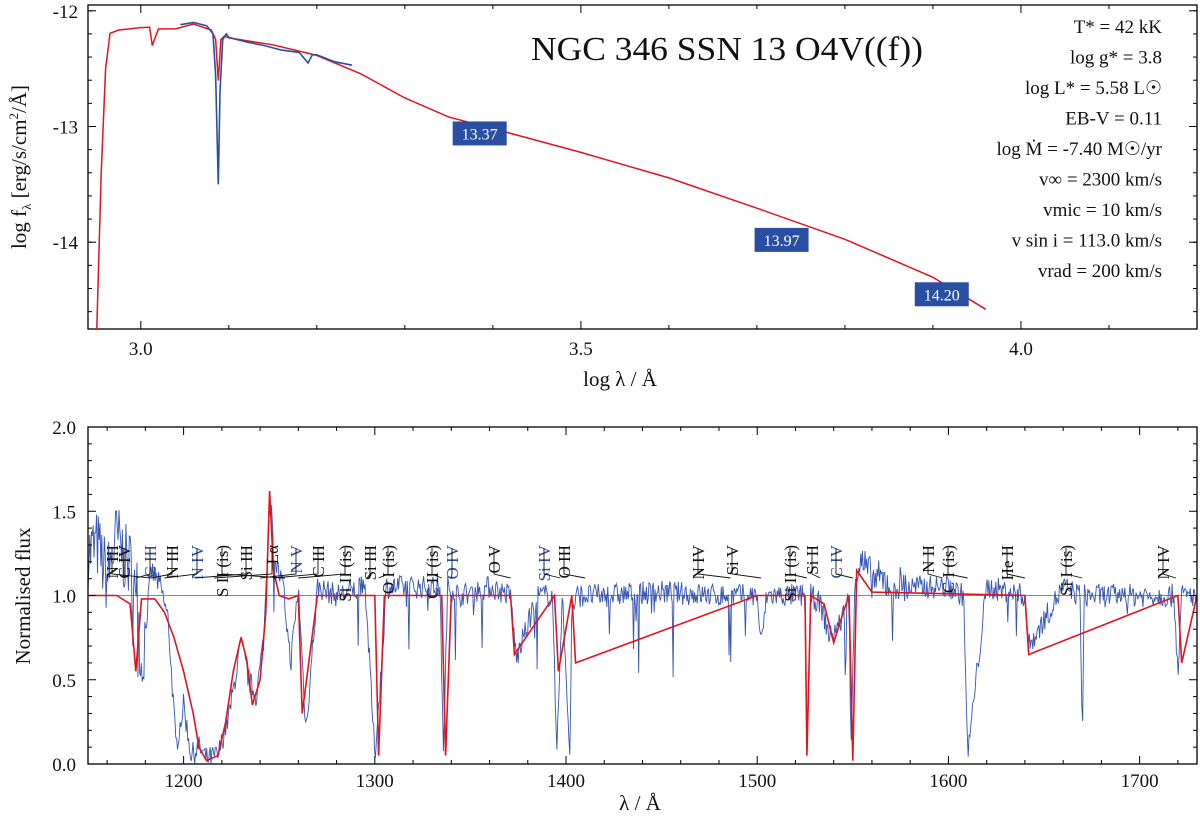 The width and height of the screenshot is (1200, 822). What do you see at coordinates (222, 571) in the screenshot?
I see `line-id-label: S II (is)` at bounding box center [222, 571].